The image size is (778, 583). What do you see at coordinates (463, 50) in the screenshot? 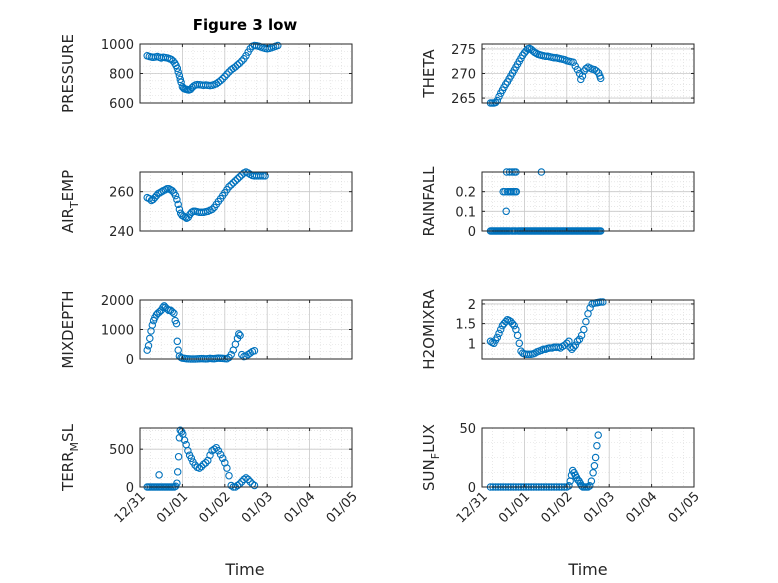
I see `y-tick-label: 275` at bounding box center [463, 50].